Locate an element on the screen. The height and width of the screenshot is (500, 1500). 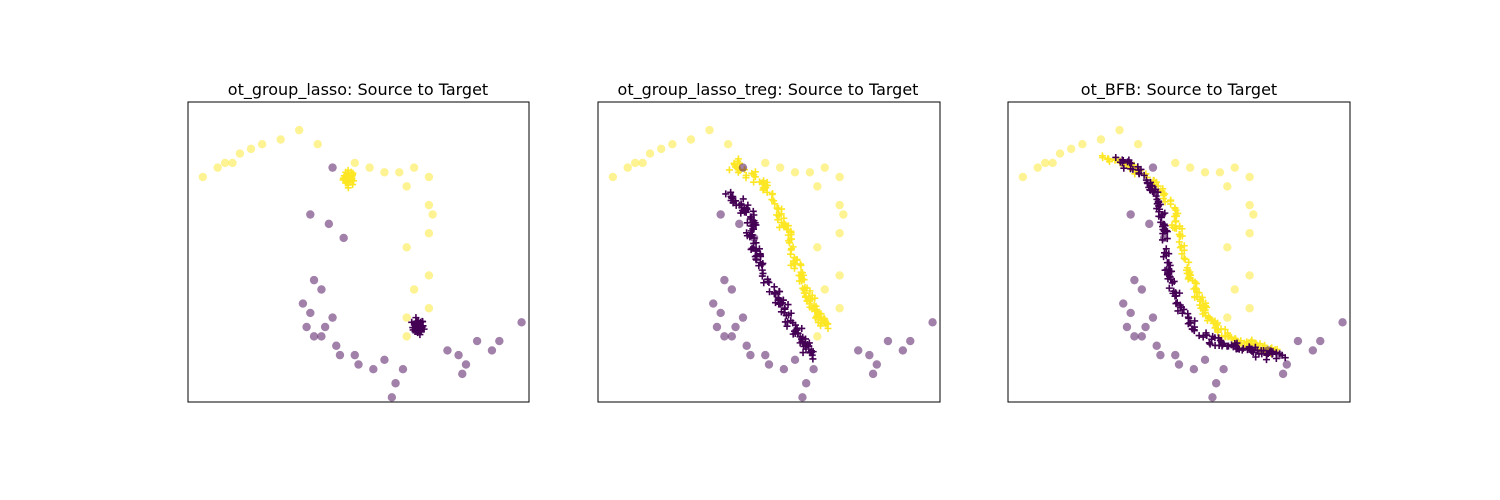
subplot-bfb: ot_BFB: Source to Target is located at coordinates (1179, 241).